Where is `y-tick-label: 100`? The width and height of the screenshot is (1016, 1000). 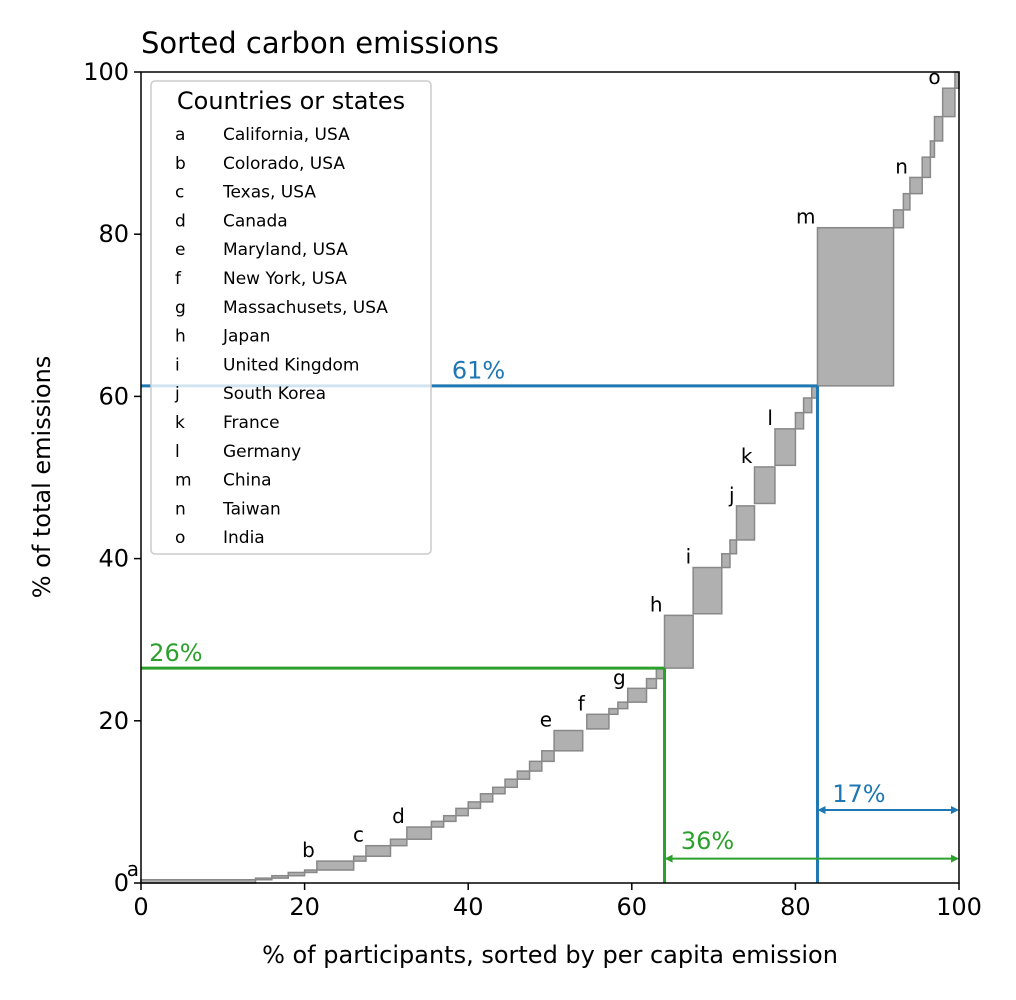 y-tick-label: 100 is located at coordinates (106, 72).